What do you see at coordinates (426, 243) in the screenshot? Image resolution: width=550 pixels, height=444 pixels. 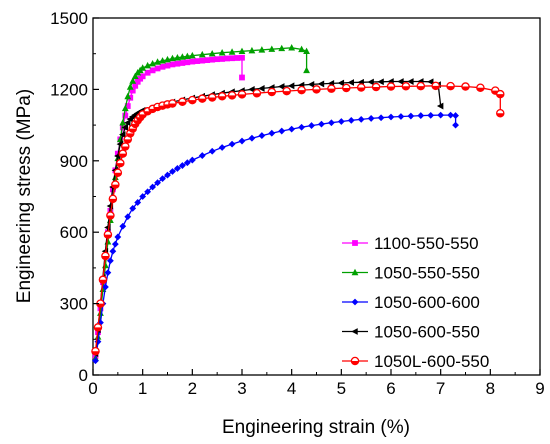 I see `legend-label: 1100-550-550` at bounding box center [426, 243].